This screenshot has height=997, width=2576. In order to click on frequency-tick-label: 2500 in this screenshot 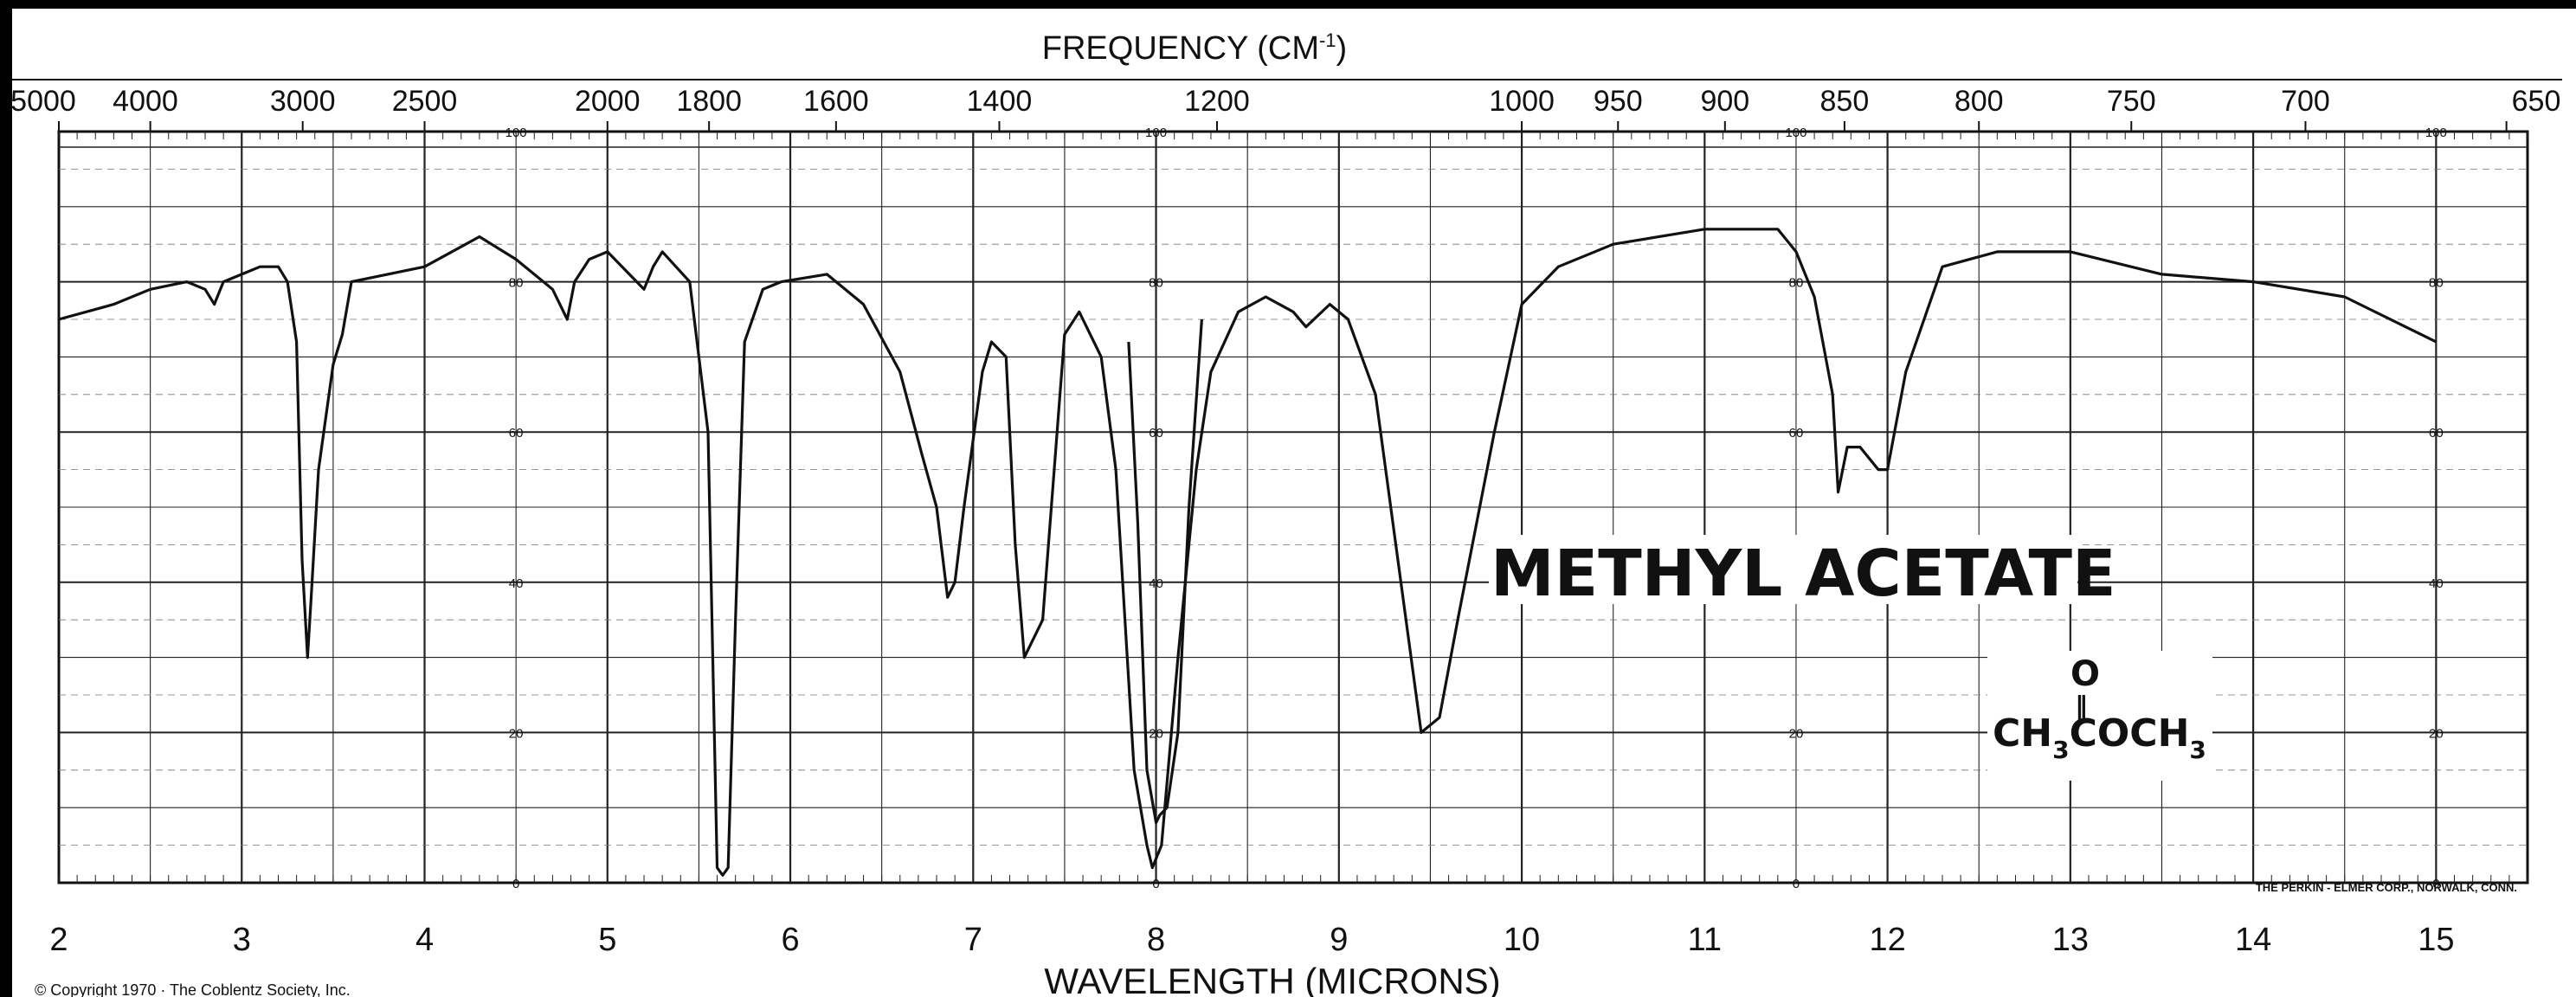, I will do `click(425, 101)`.